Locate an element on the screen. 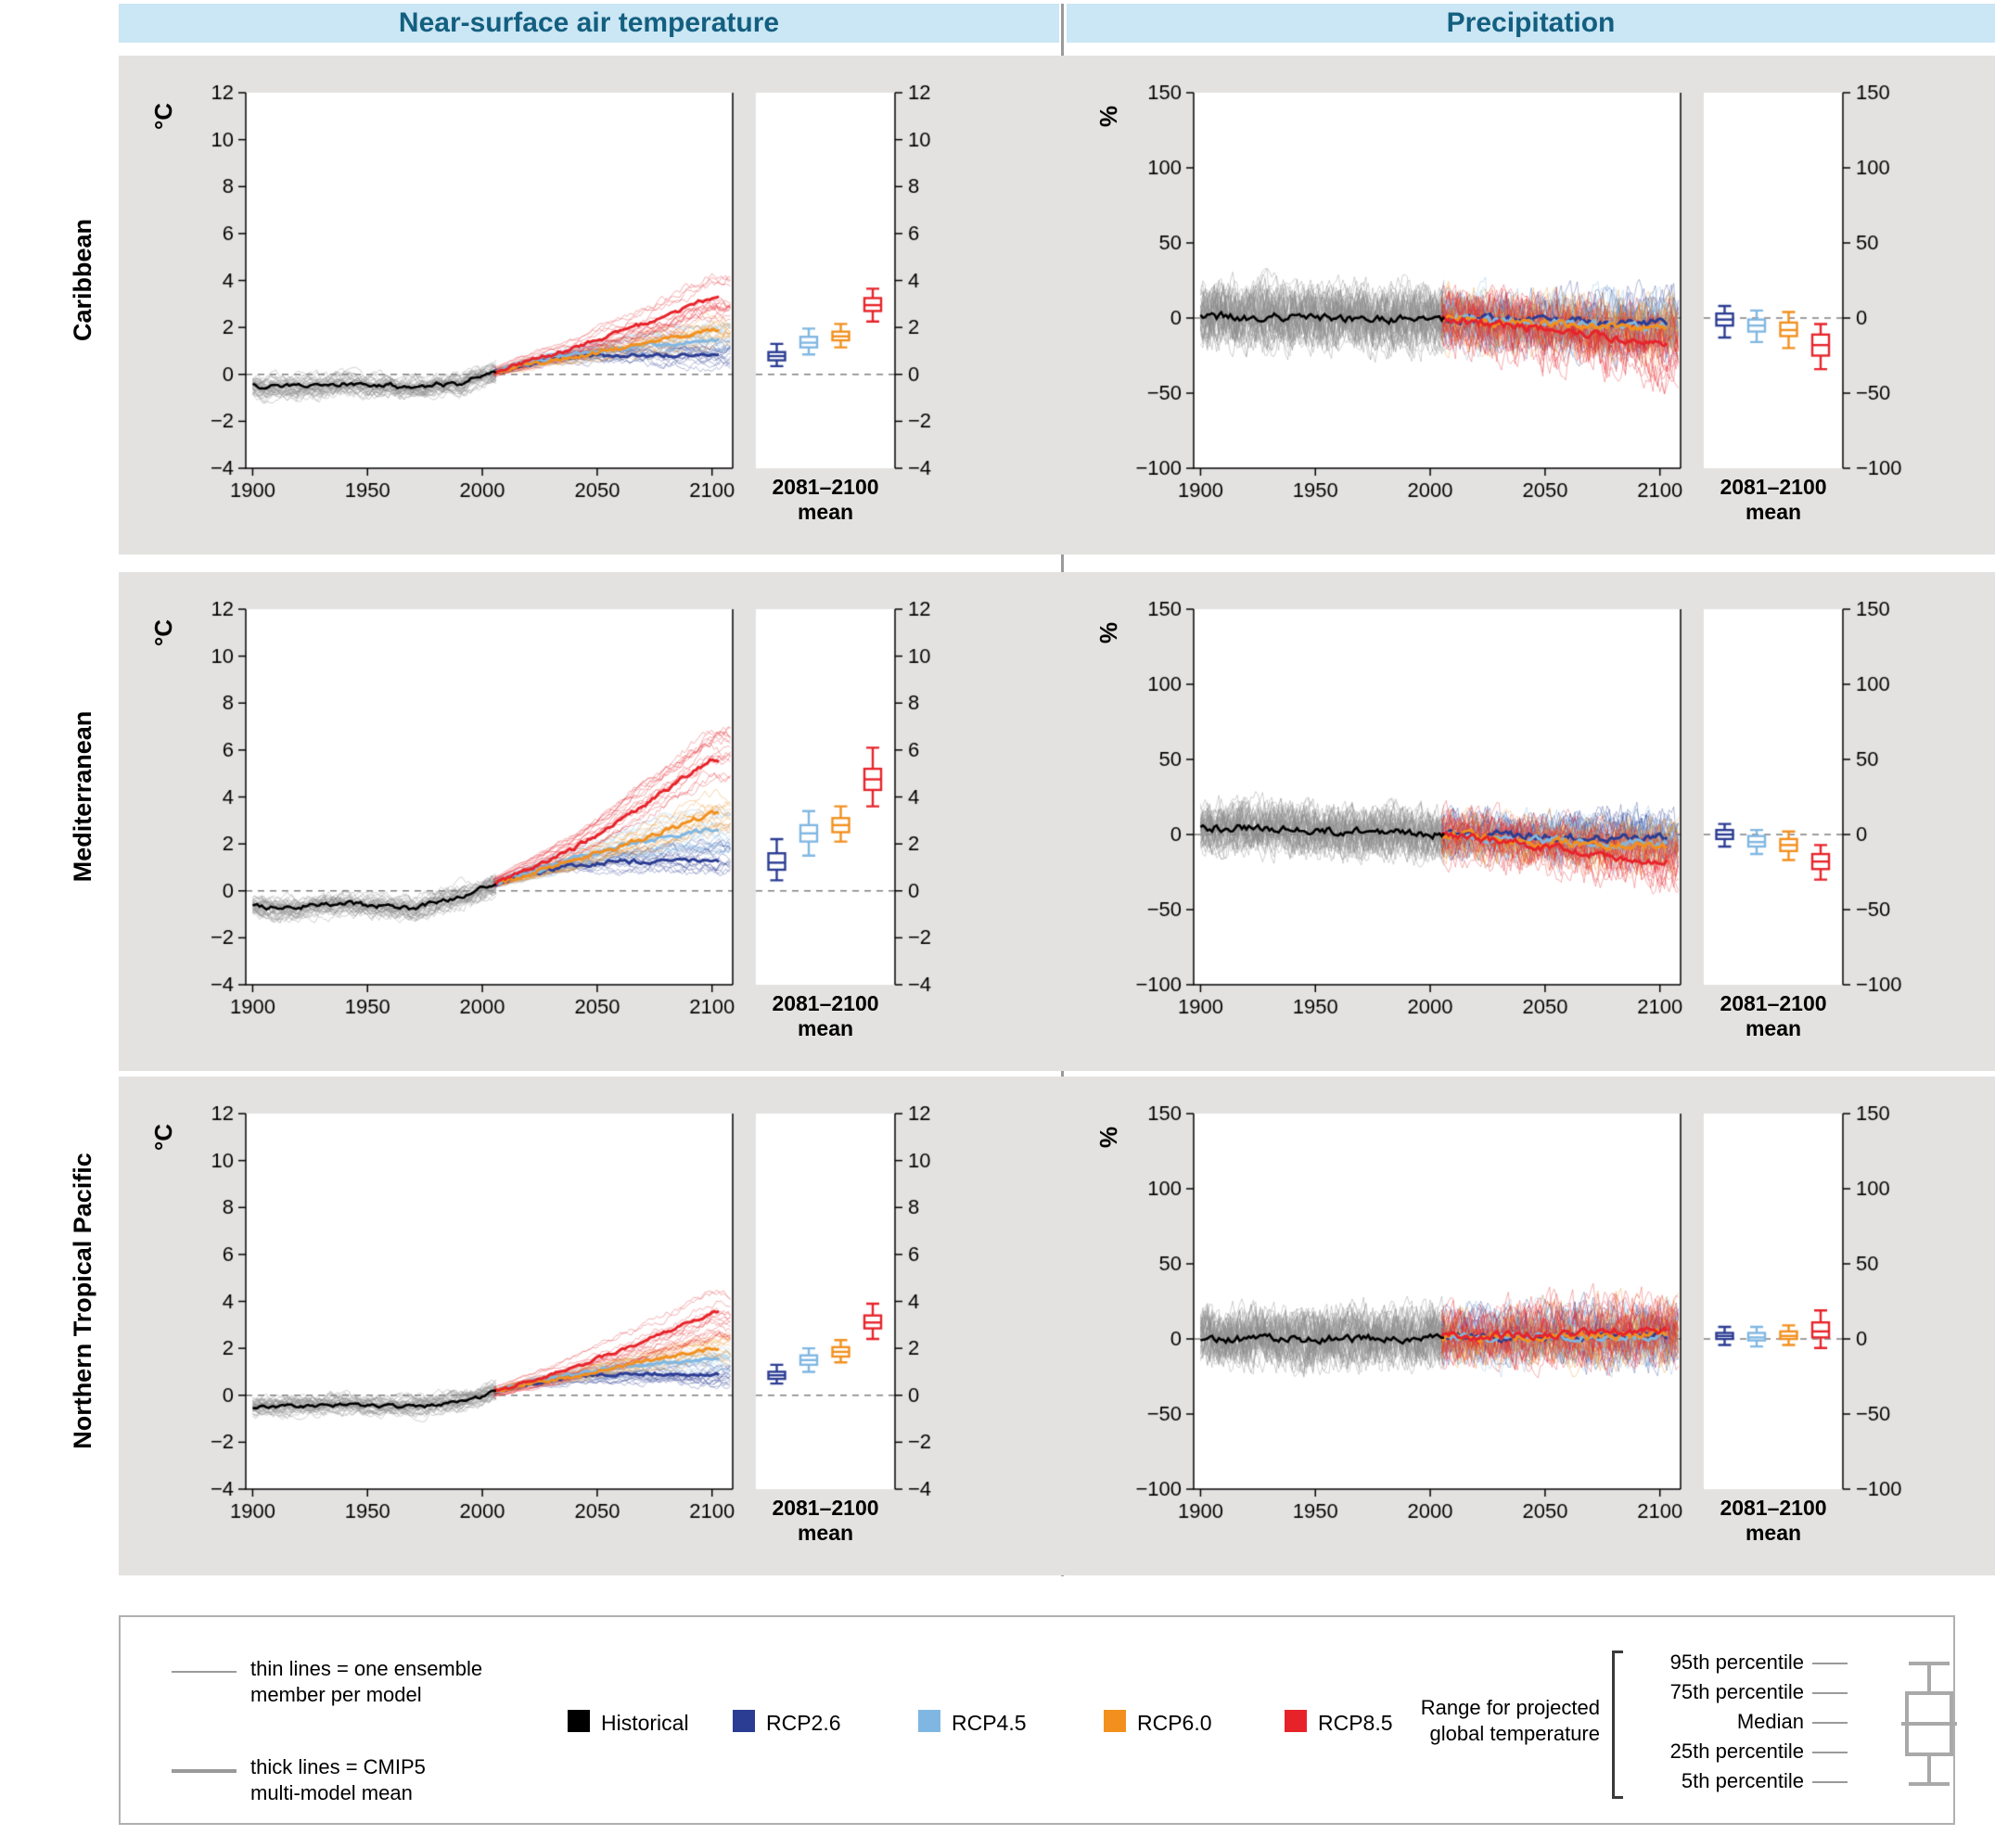  region-label-caribbean: Caribbean is located at coordinates (82, 280).